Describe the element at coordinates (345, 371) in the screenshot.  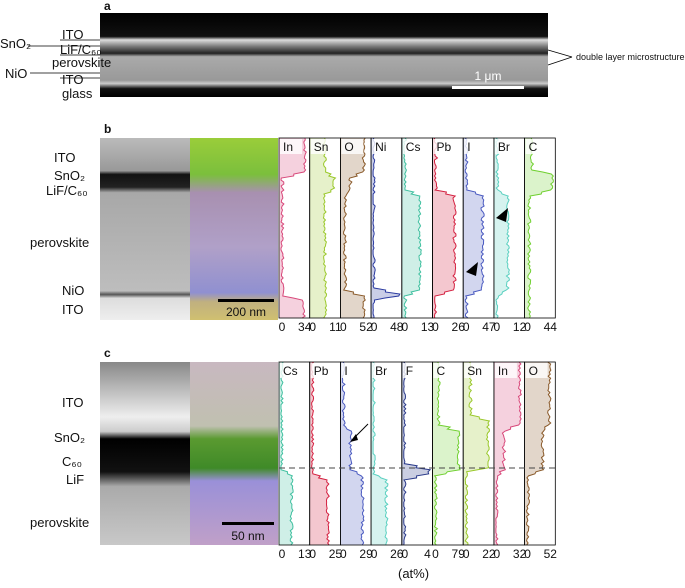
I see `element-label: I` at that location.